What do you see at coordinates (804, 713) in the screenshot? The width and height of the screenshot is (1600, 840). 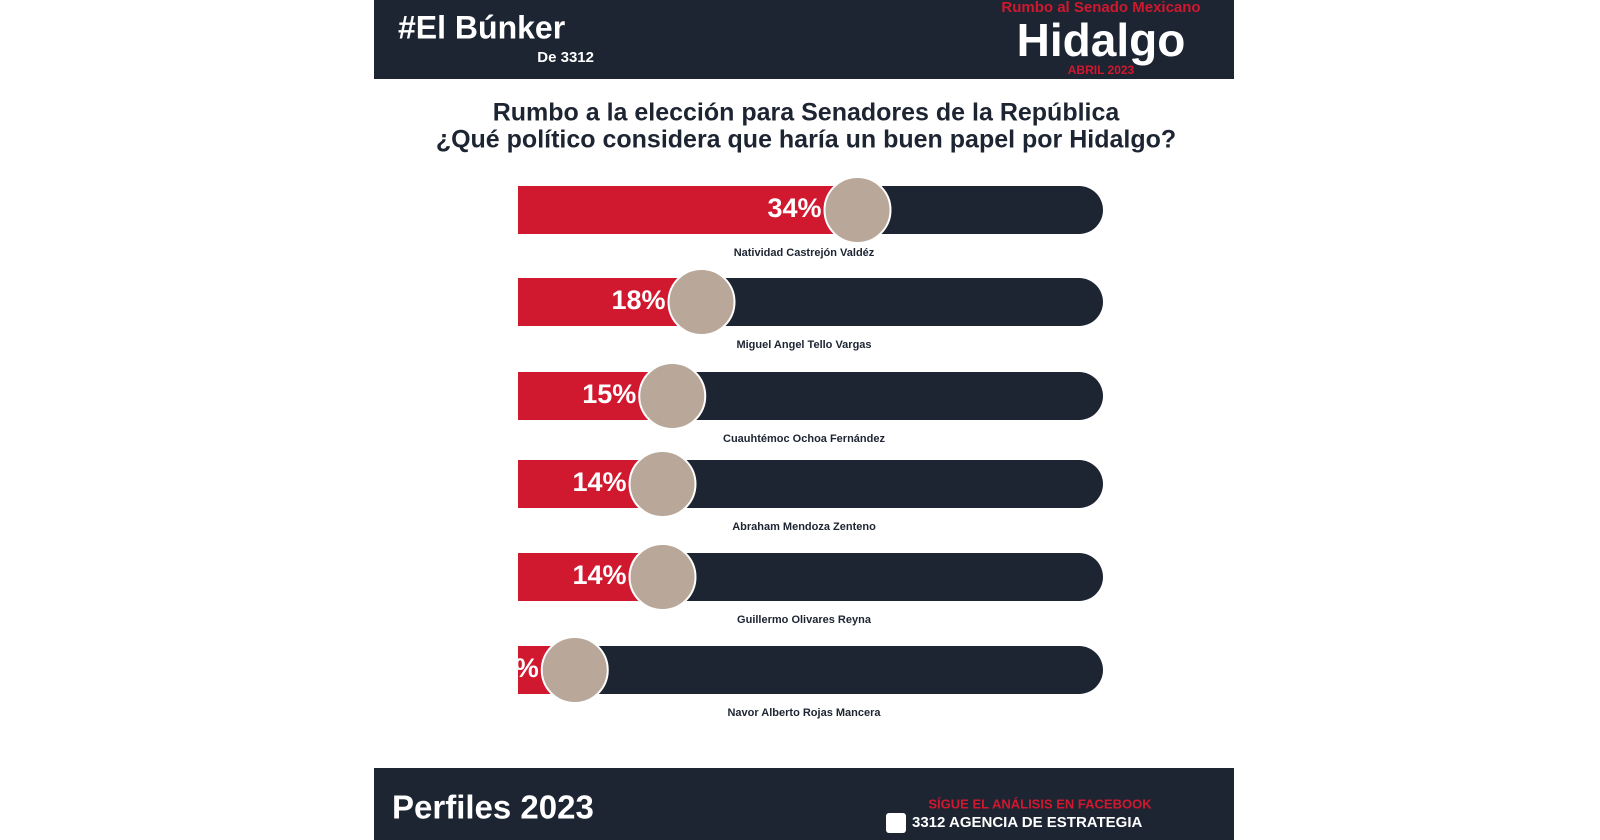 I see `category-label: Navor Alberto Rojas Mancera` at bounding box center [804, 713].